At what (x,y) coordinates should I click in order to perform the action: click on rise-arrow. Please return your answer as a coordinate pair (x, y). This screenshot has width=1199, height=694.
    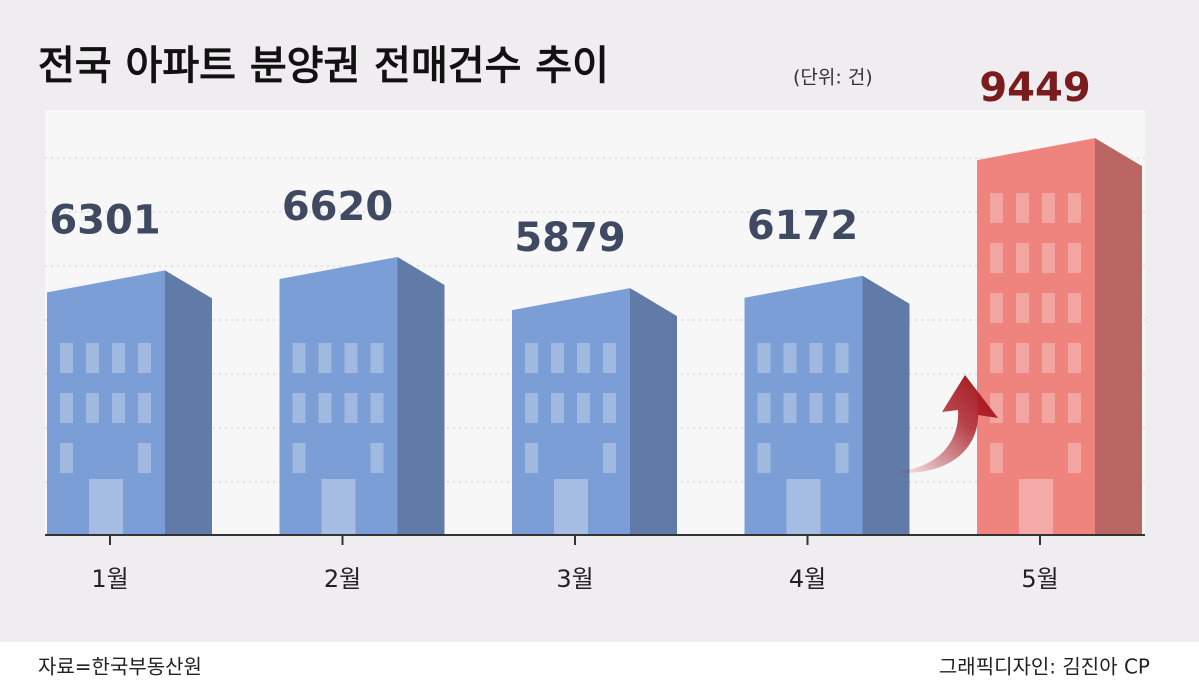
    Looking at the image, I should click on (944, 424).